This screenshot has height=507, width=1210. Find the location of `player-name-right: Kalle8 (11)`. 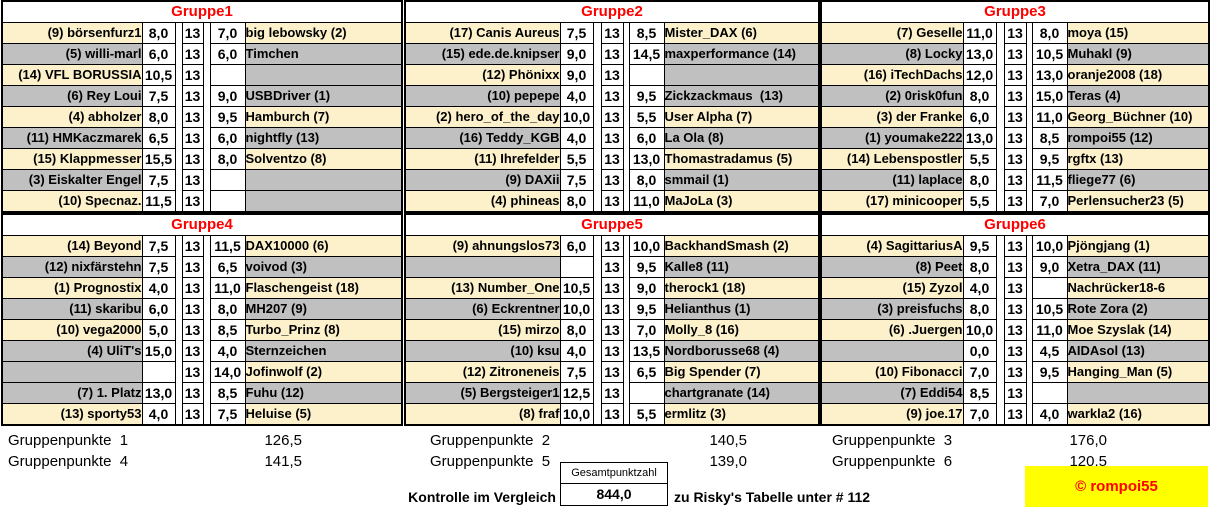

player-name-right: Kalle8 (11) is located at coordinates (741, 267).